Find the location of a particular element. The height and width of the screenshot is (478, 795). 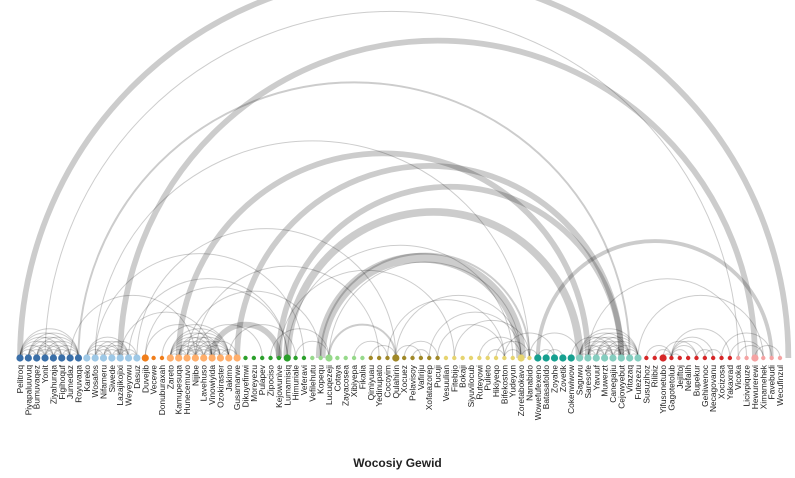

node-label: Zareto is located at coordinates (170, 377).